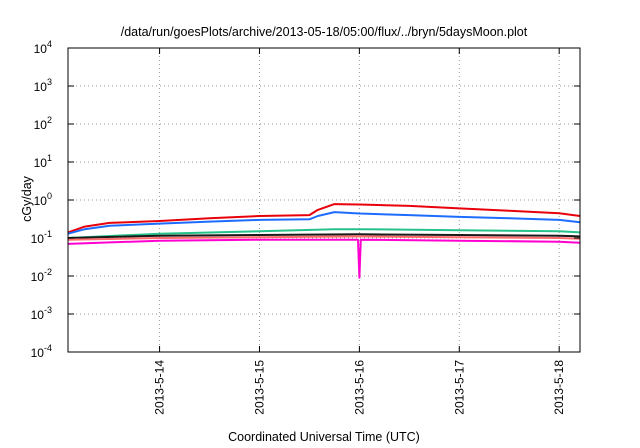  What do you see at coordinates (27, 198) in the screenshot?
I see `y-axis-label: cGy/day` at bounding box center [27, 198].